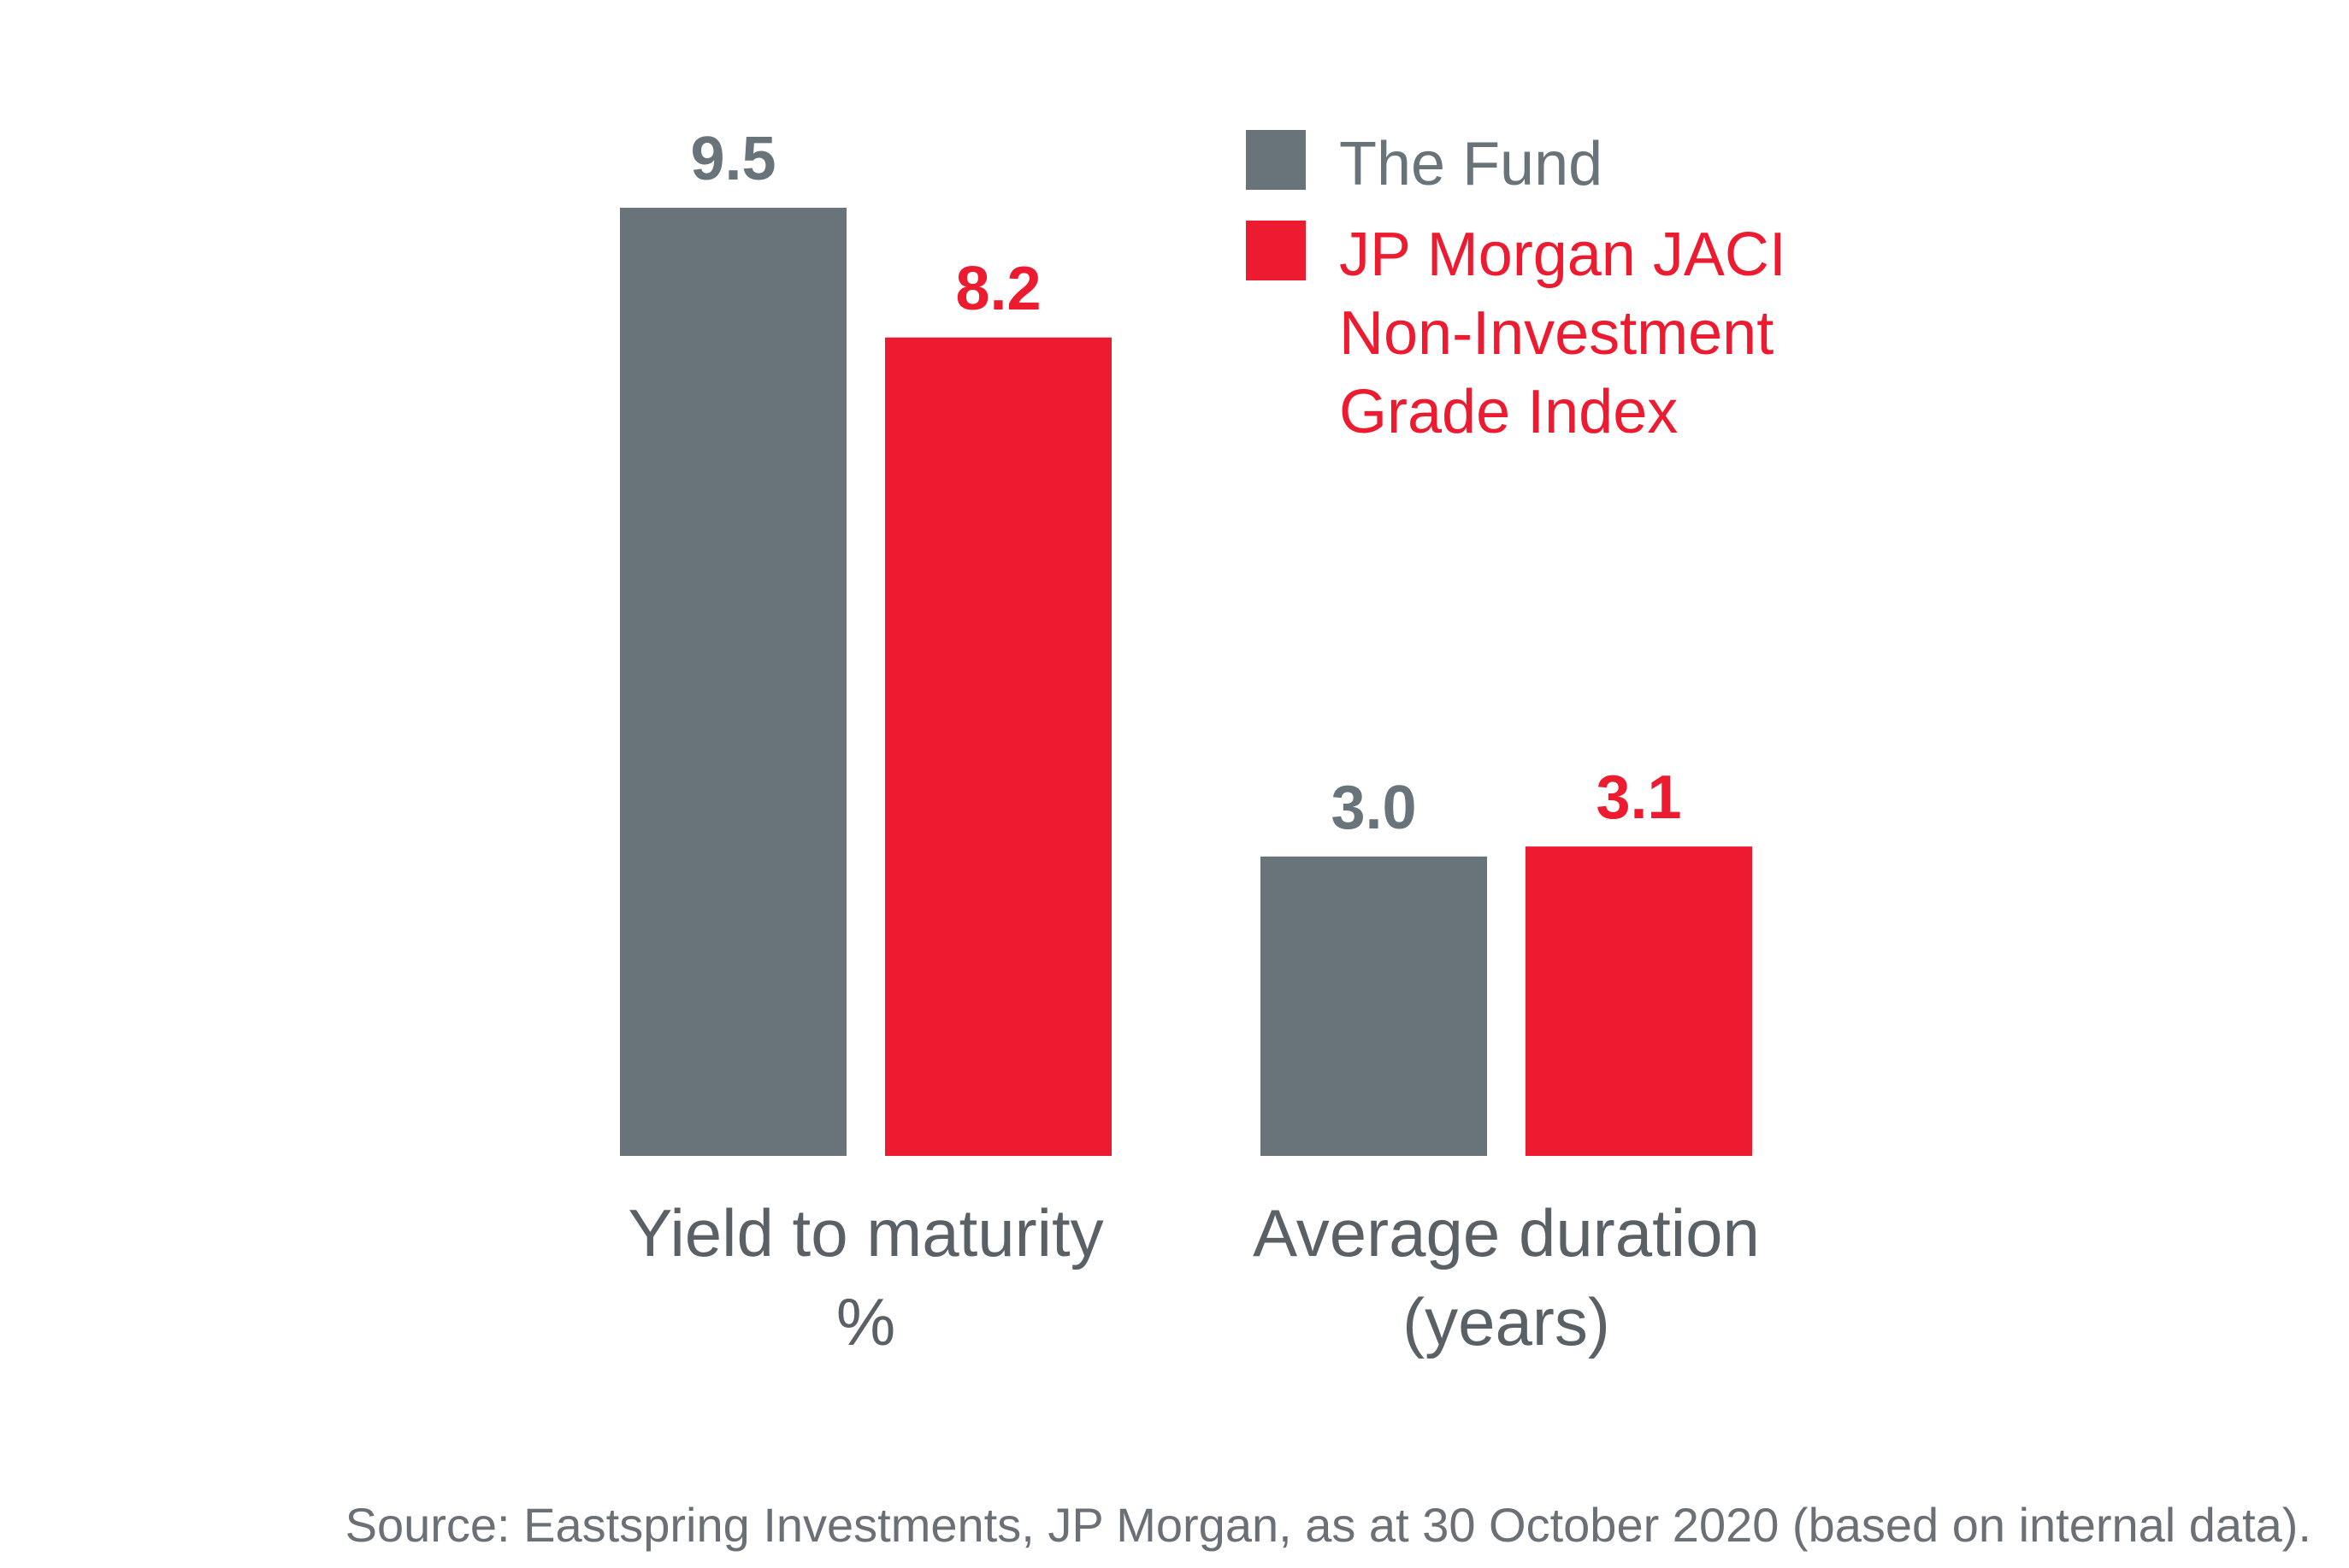 This screenshot has height=1568, width=2349. Describe the element at coordinates (1506, 1321) in the screenshot. I see `category-label-1-line-1: (years)` at that location.